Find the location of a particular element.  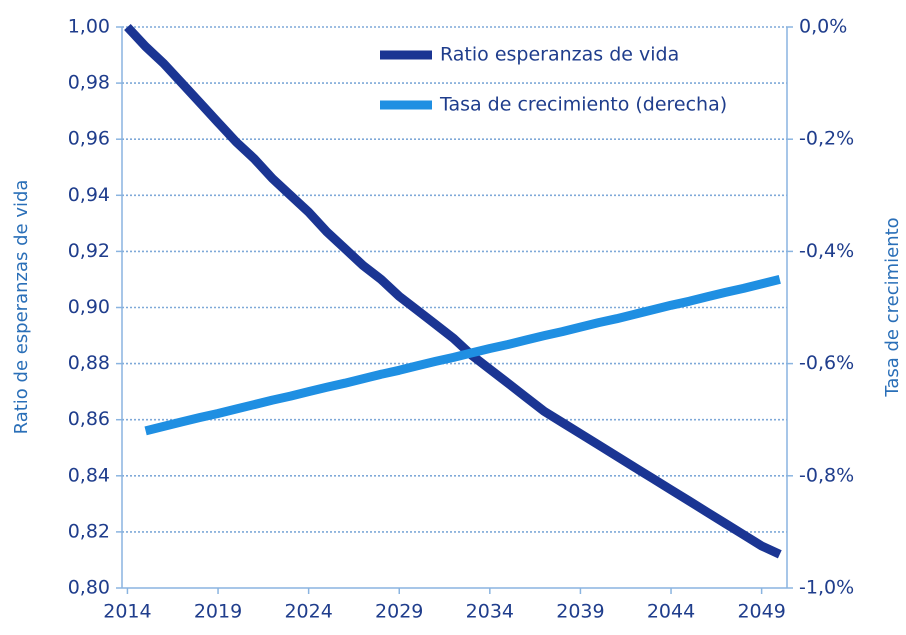

y2-tick-label: 0,0% is located at coordinates (823, 27).